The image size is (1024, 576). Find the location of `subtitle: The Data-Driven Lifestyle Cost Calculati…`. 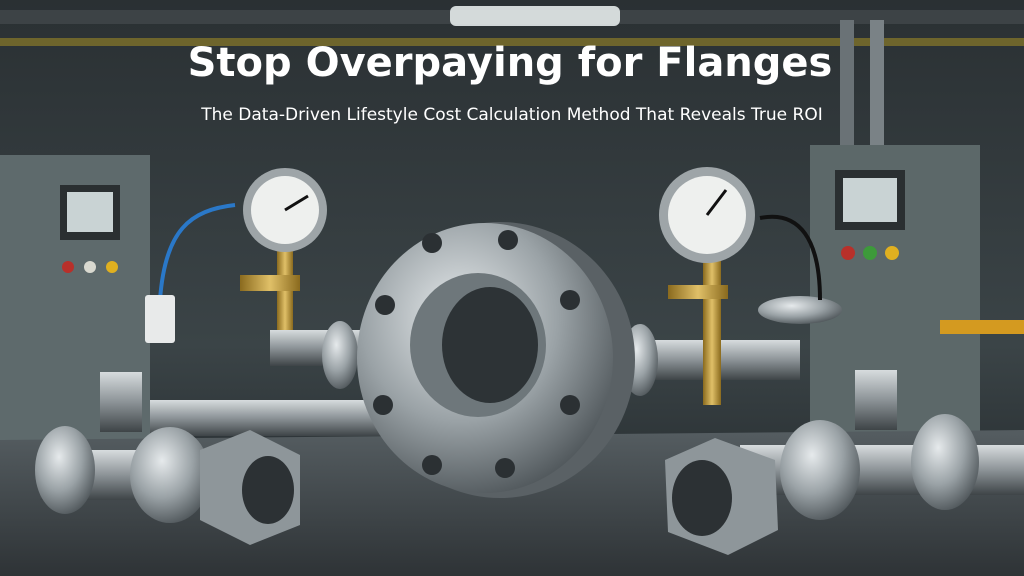

subtitle: The Data-Driven Lifestyle Cost Calculati… is located at coordinates (511, 115).